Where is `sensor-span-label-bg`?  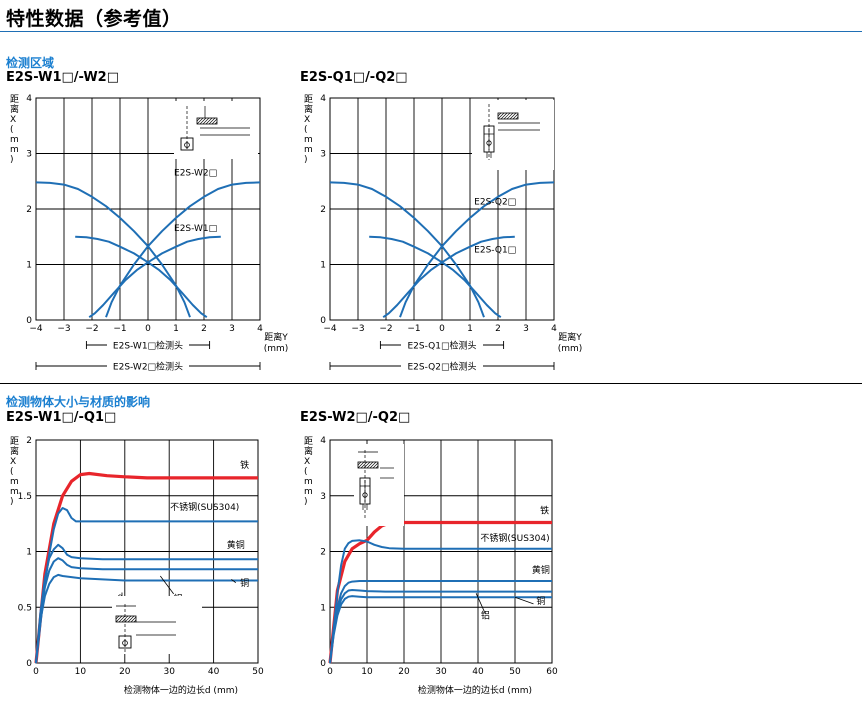 sensor-span-label-bg is located at coordinates (148, 365).